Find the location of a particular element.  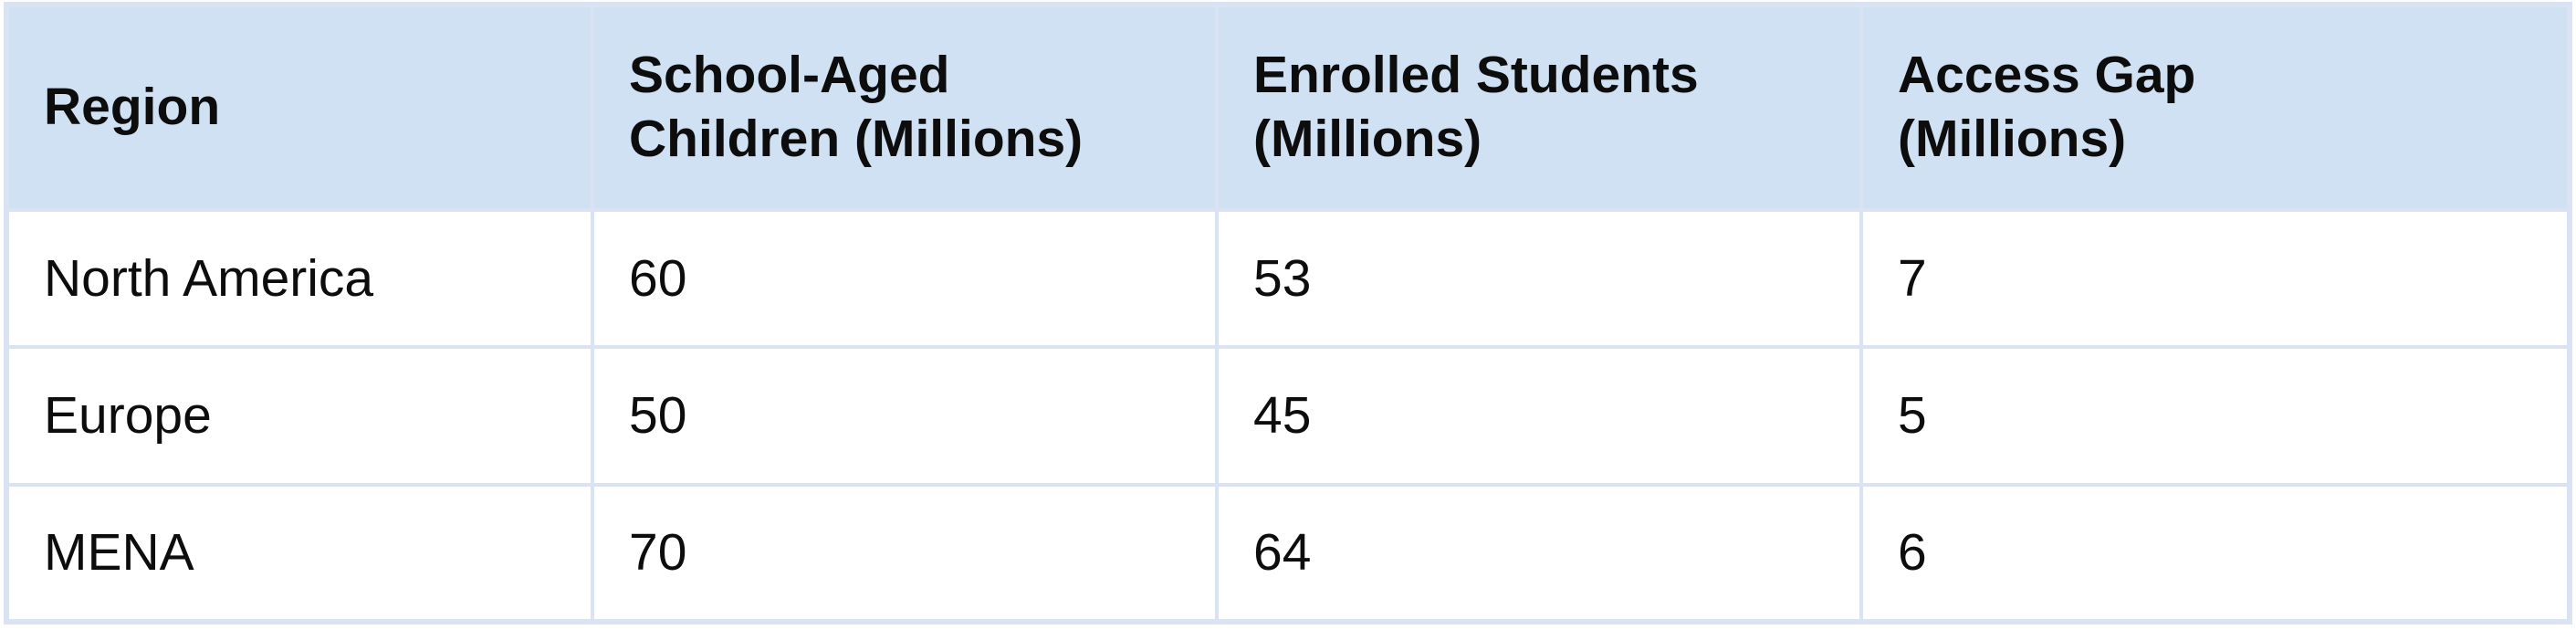

header-cell-school-aged-children: School-Aged Children (Millions) is located at coordinates (905, 108).